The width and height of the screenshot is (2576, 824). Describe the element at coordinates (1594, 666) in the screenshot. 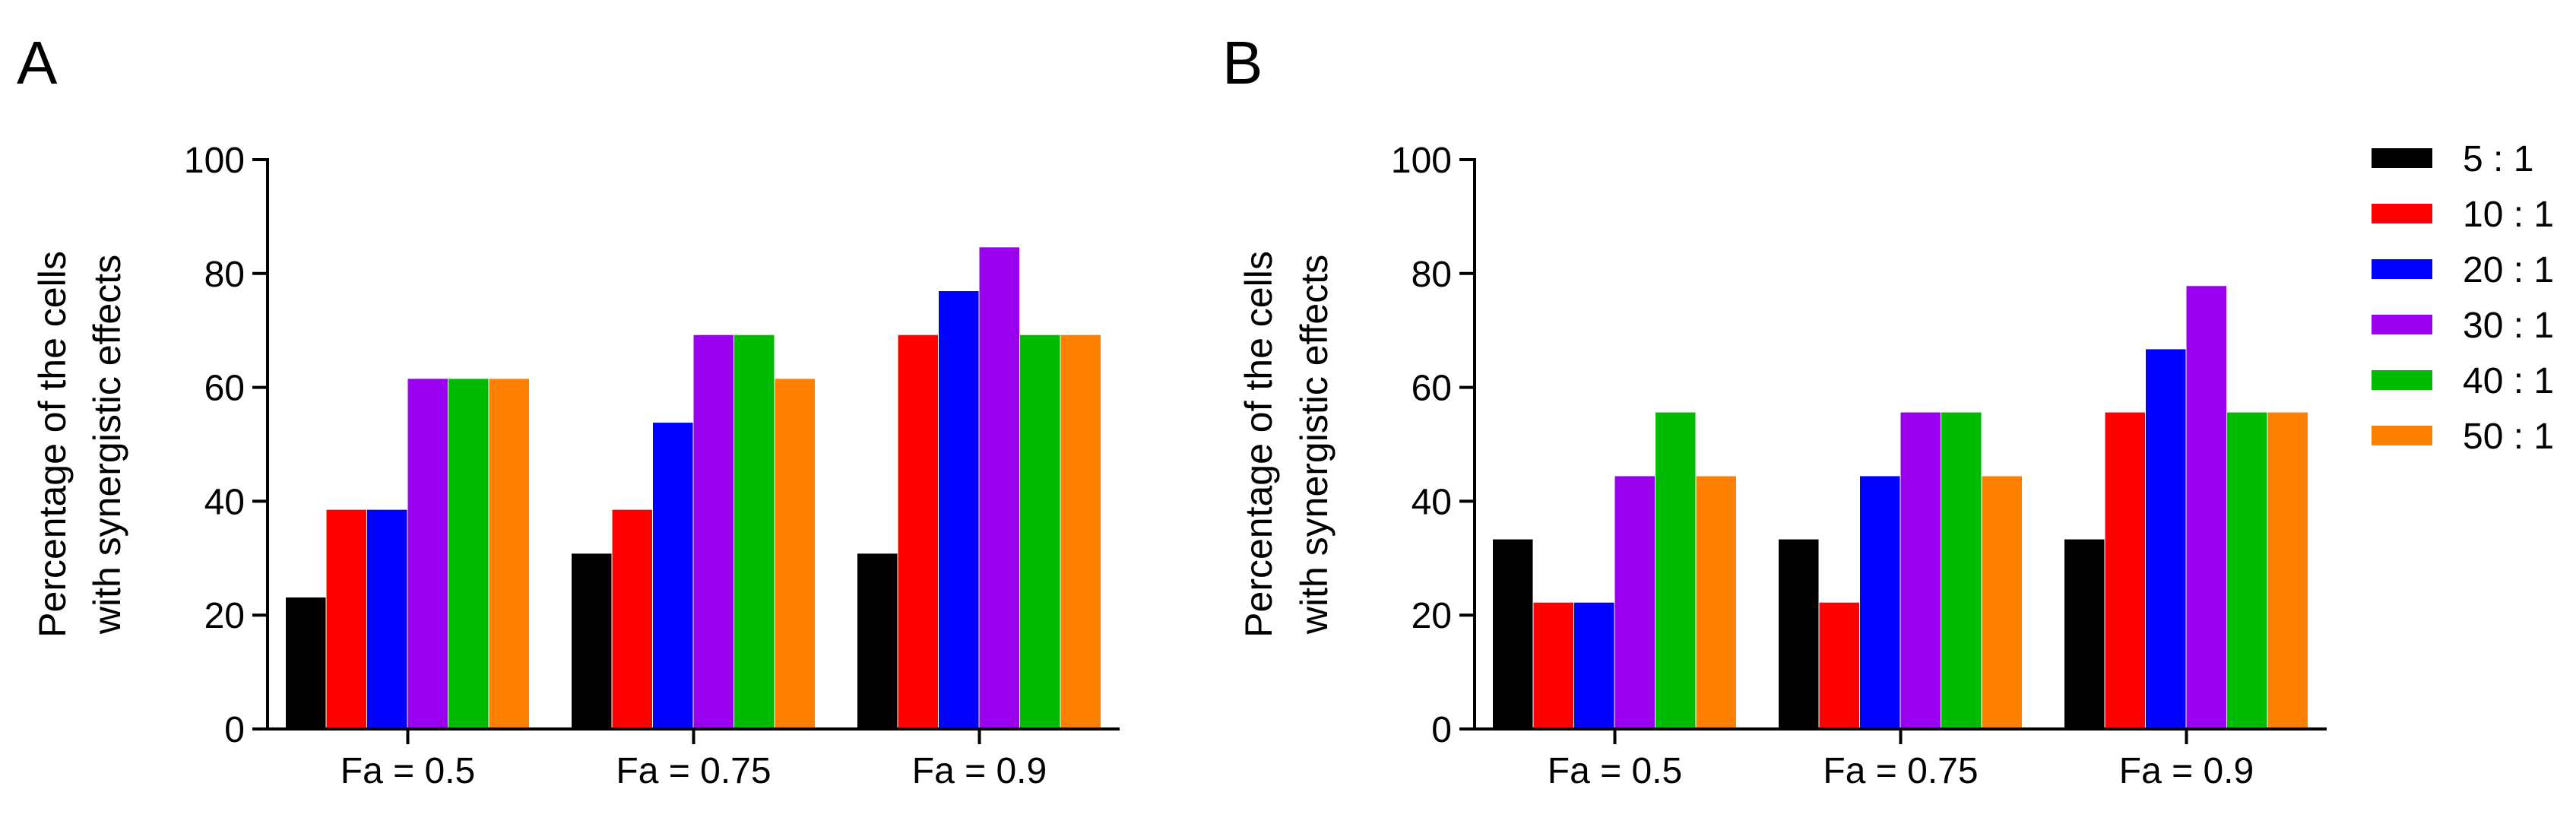

I see `bar-b-201-cat0` at that location.